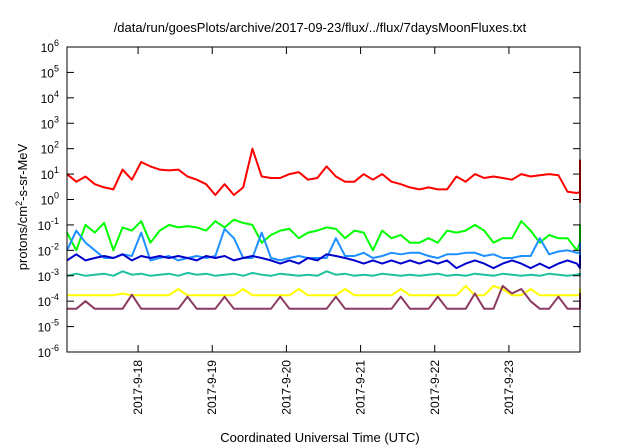  What do you see at coordinates (55, 323) in the screenshot?
I see `y-tick-label-exp: -5` at bounding box center [55, 323].